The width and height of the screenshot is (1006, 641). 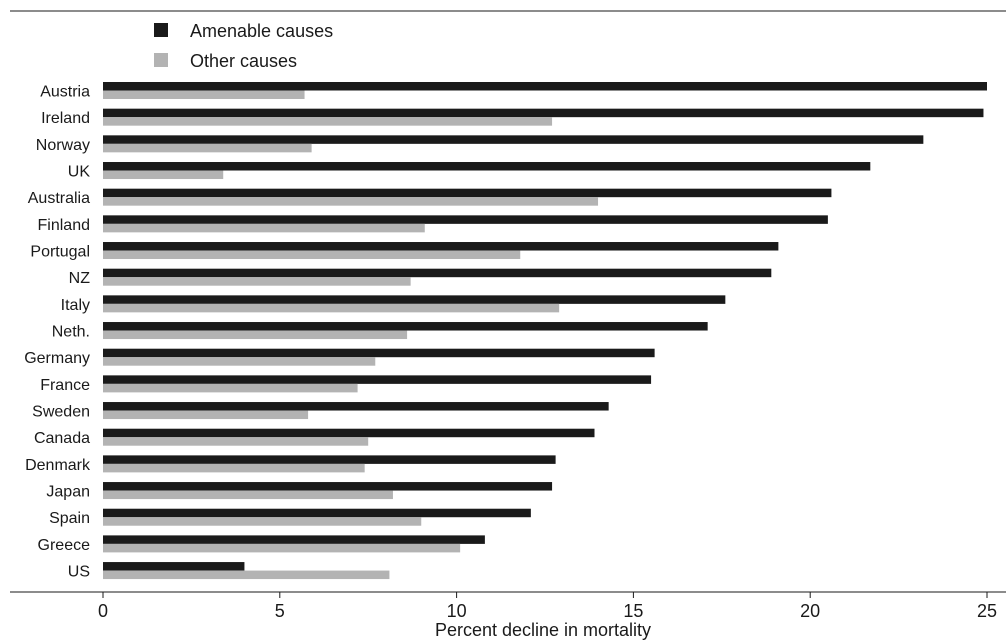 I want to click on bar-denmark-amenable, so click(x=329, y=459).